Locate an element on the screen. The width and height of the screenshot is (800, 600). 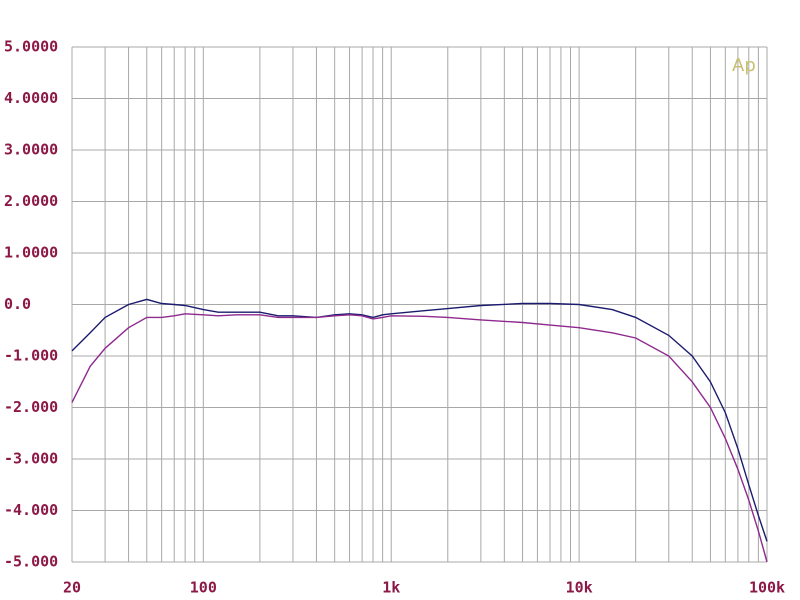
y-tick-label: -5.000 is located at coordinates (31, 562).